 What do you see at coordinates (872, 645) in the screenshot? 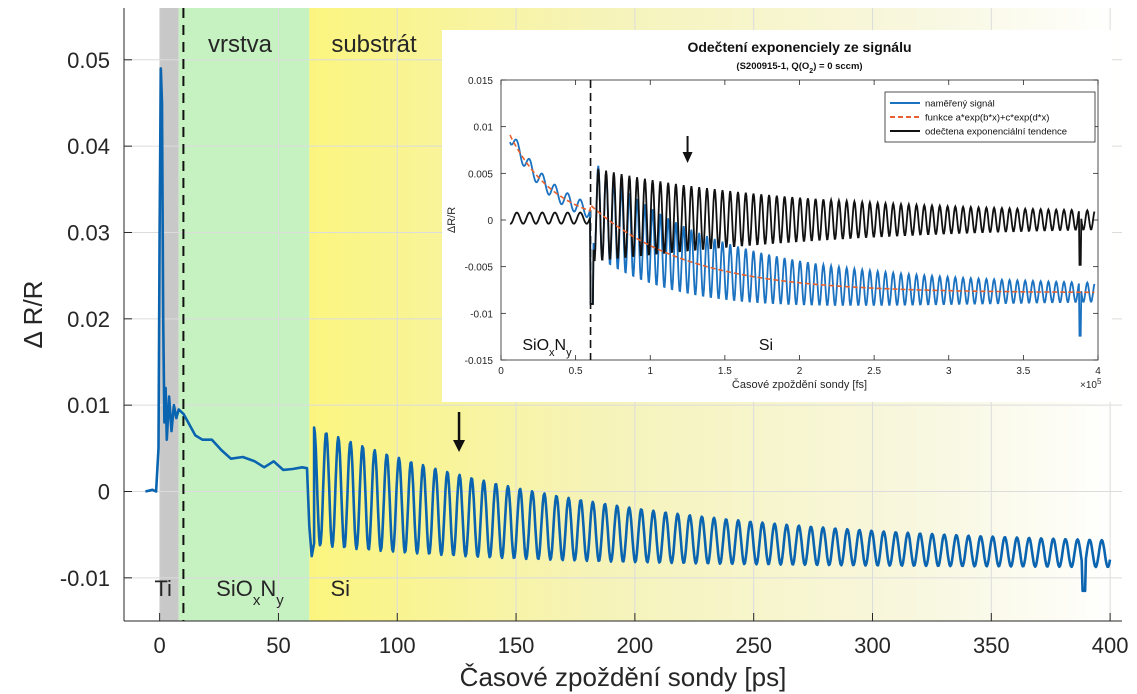
I see `x-tick-label: 300` at bounding box center [872, 645].